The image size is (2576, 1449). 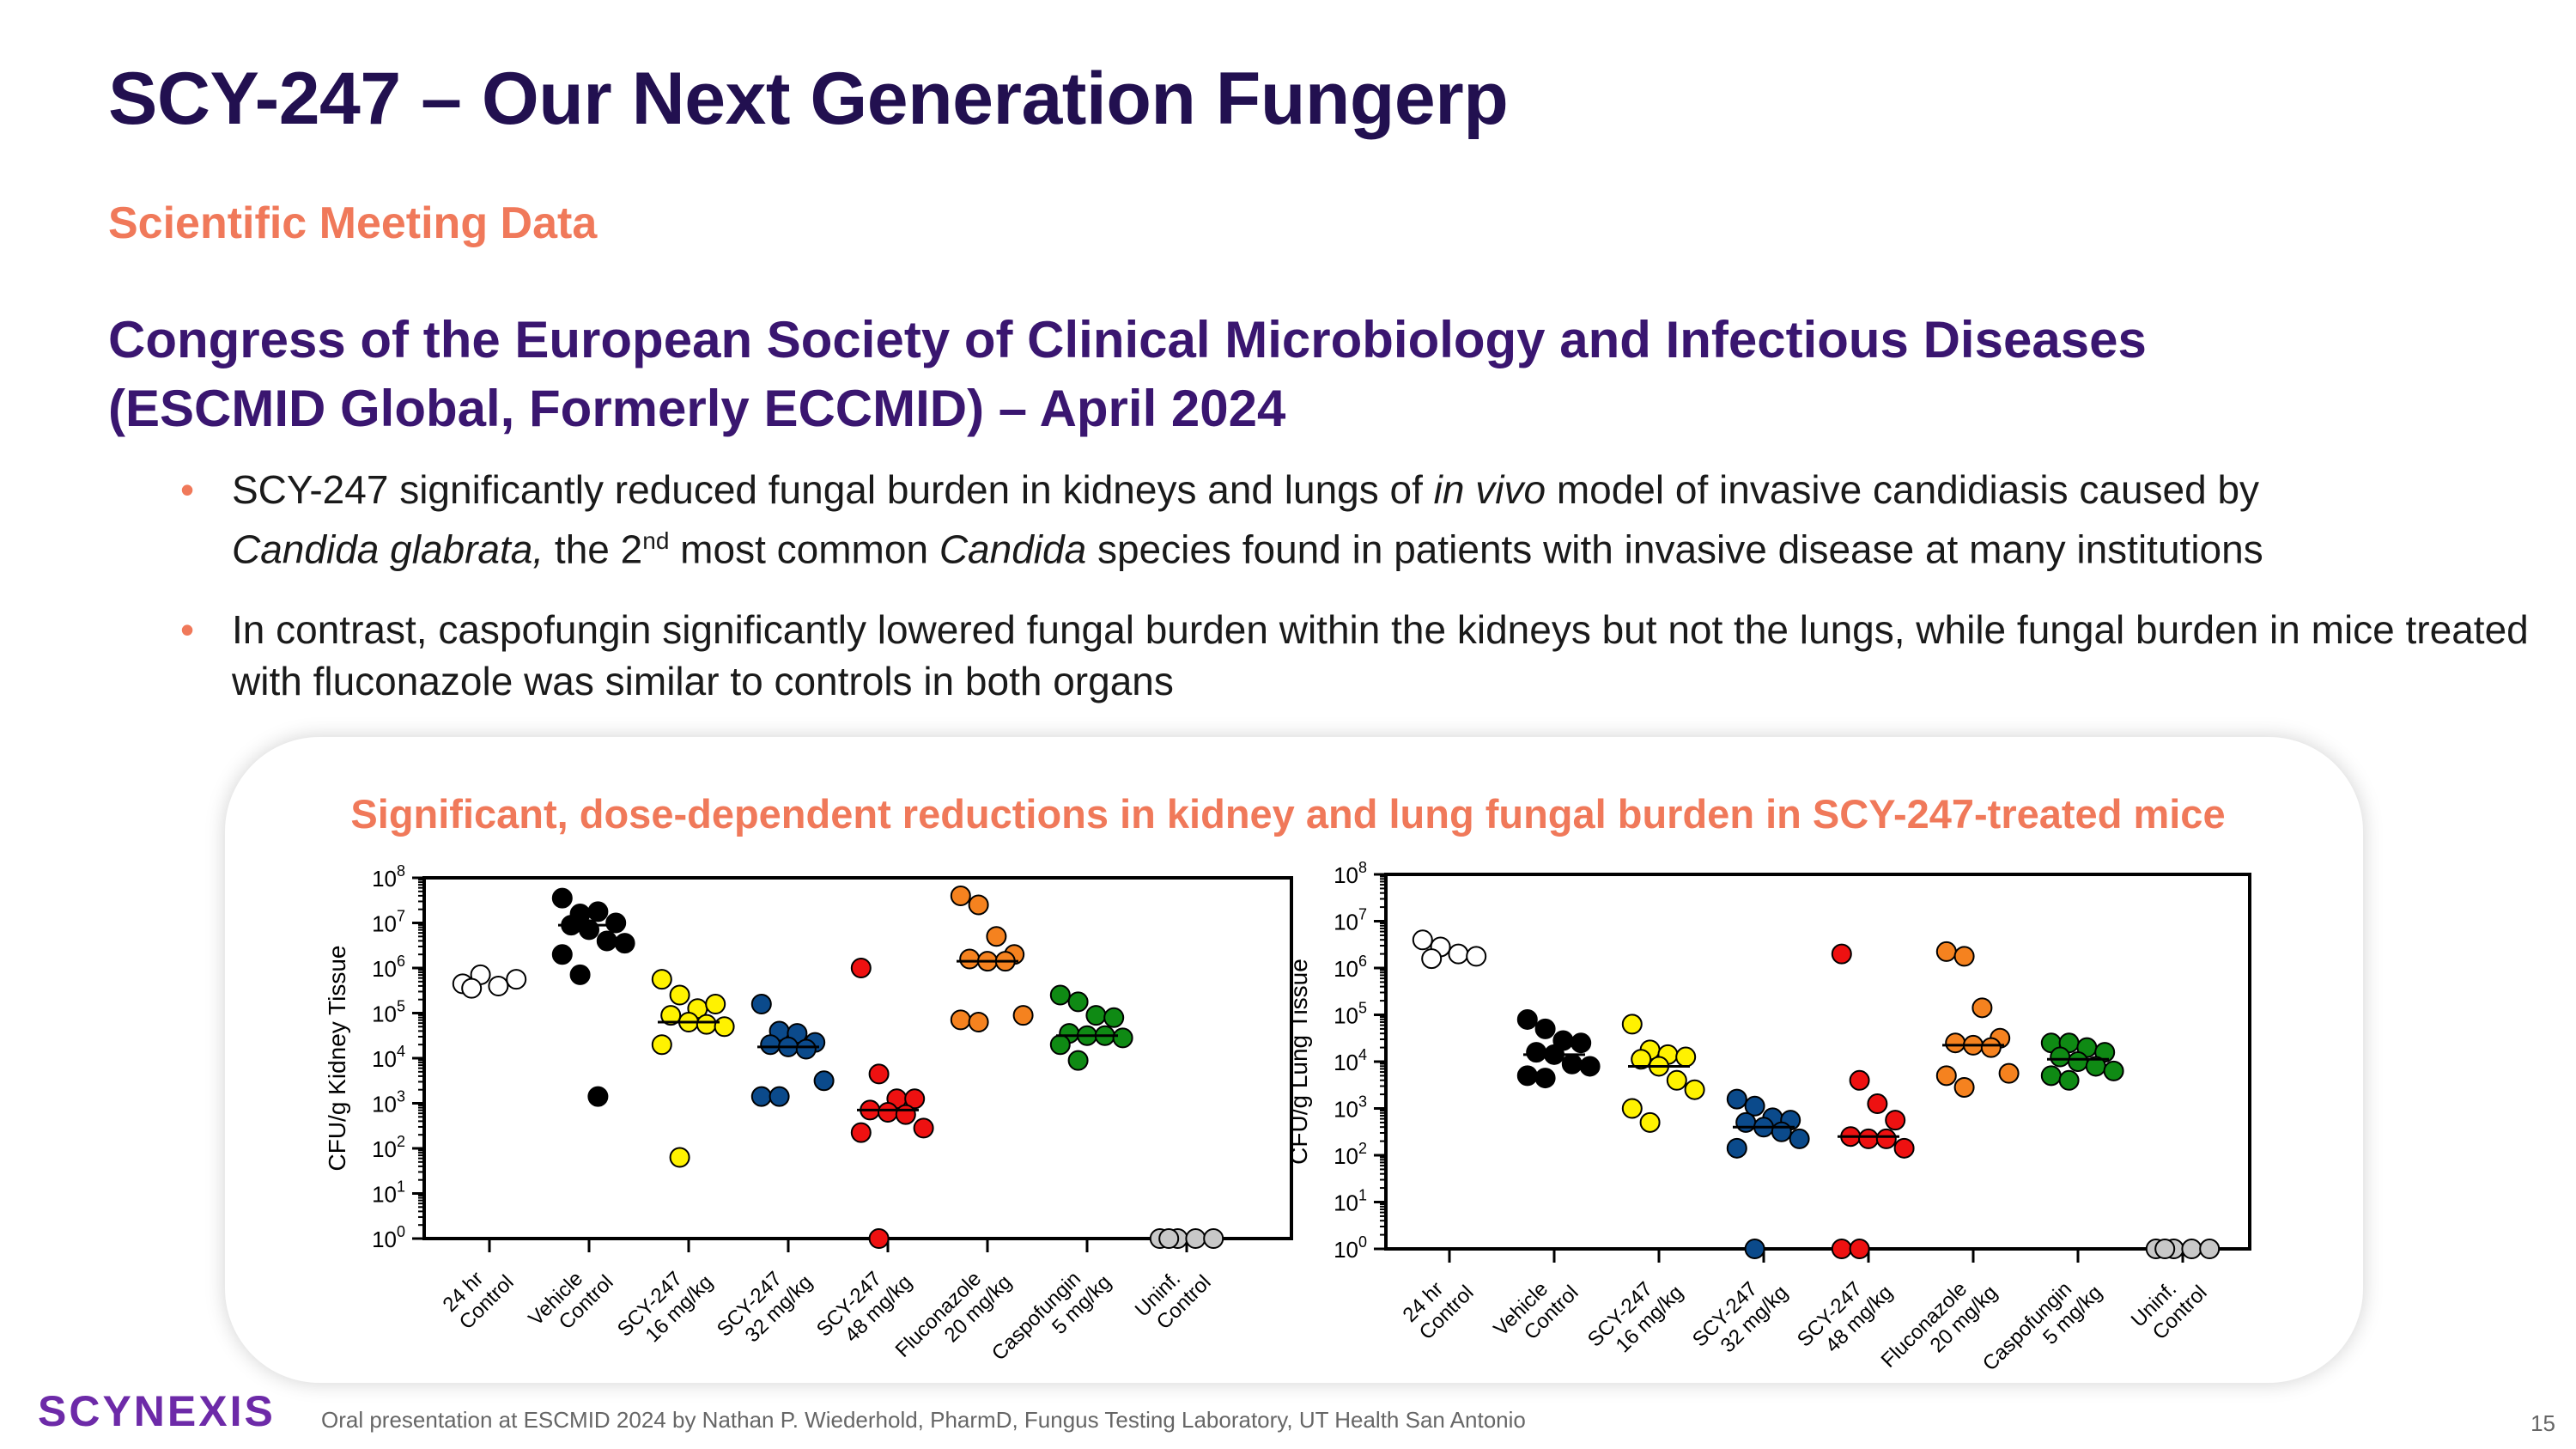 I want to click on y-tick-exponent: 0, so click(x=401, y=1231).